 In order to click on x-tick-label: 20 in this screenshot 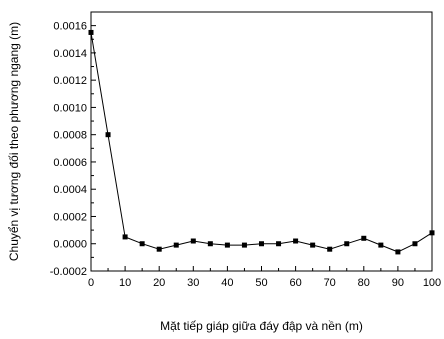, I will do `click(159, 283)`.